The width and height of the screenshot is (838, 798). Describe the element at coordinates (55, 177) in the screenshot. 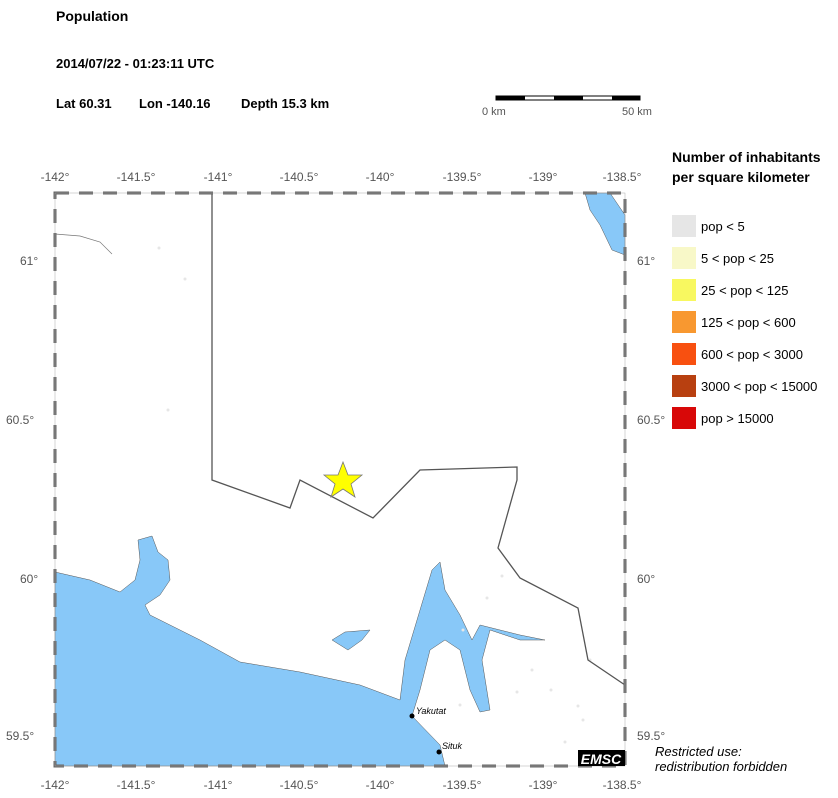

I see `lon-tick-top: -142°` at that location.